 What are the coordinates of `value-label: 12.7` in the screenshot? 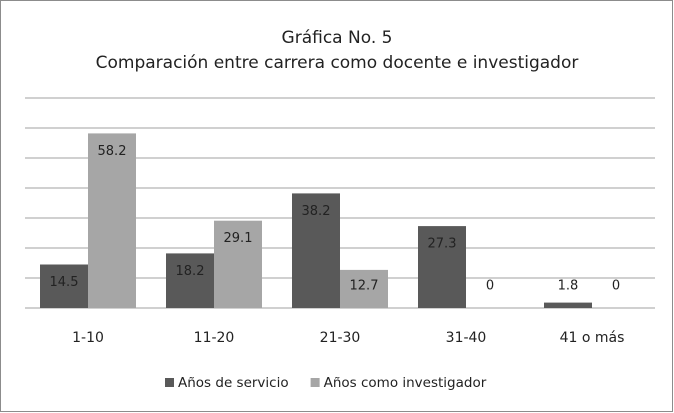 It's located at (364, 286).